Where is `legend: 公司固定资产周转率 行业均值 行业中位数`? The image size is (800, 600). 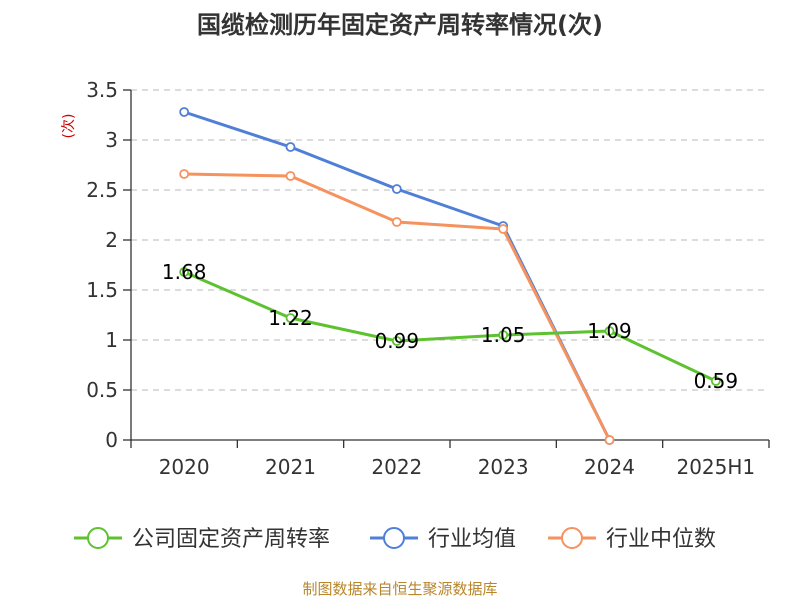 legend: 公司固定资产周转率 行业均值 行业中位数 is located at coordinates (395, 539).